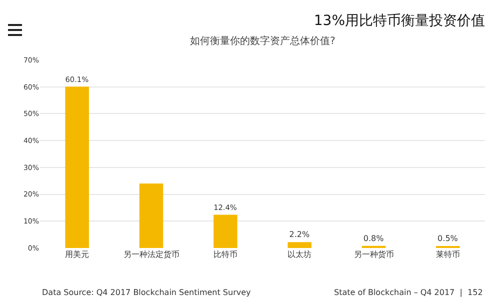  Describe the element at coordinates (225, 207) in the screenshot. I see `data-label: 12.4%` at that location.